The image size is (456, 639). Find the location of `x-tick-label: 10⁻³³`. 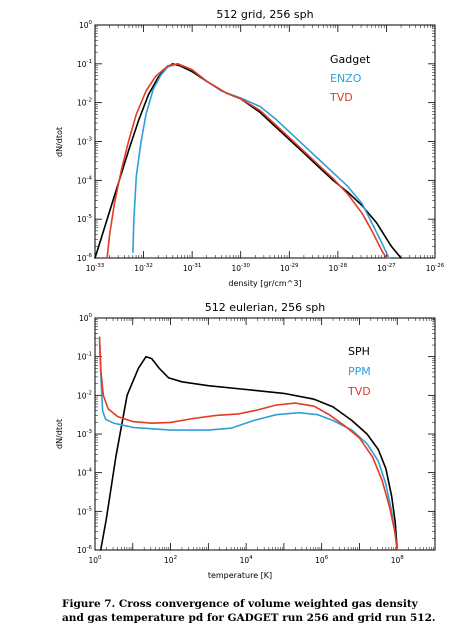

x-tick-label: 10⁻³³ is located at coordinates (95, 268).